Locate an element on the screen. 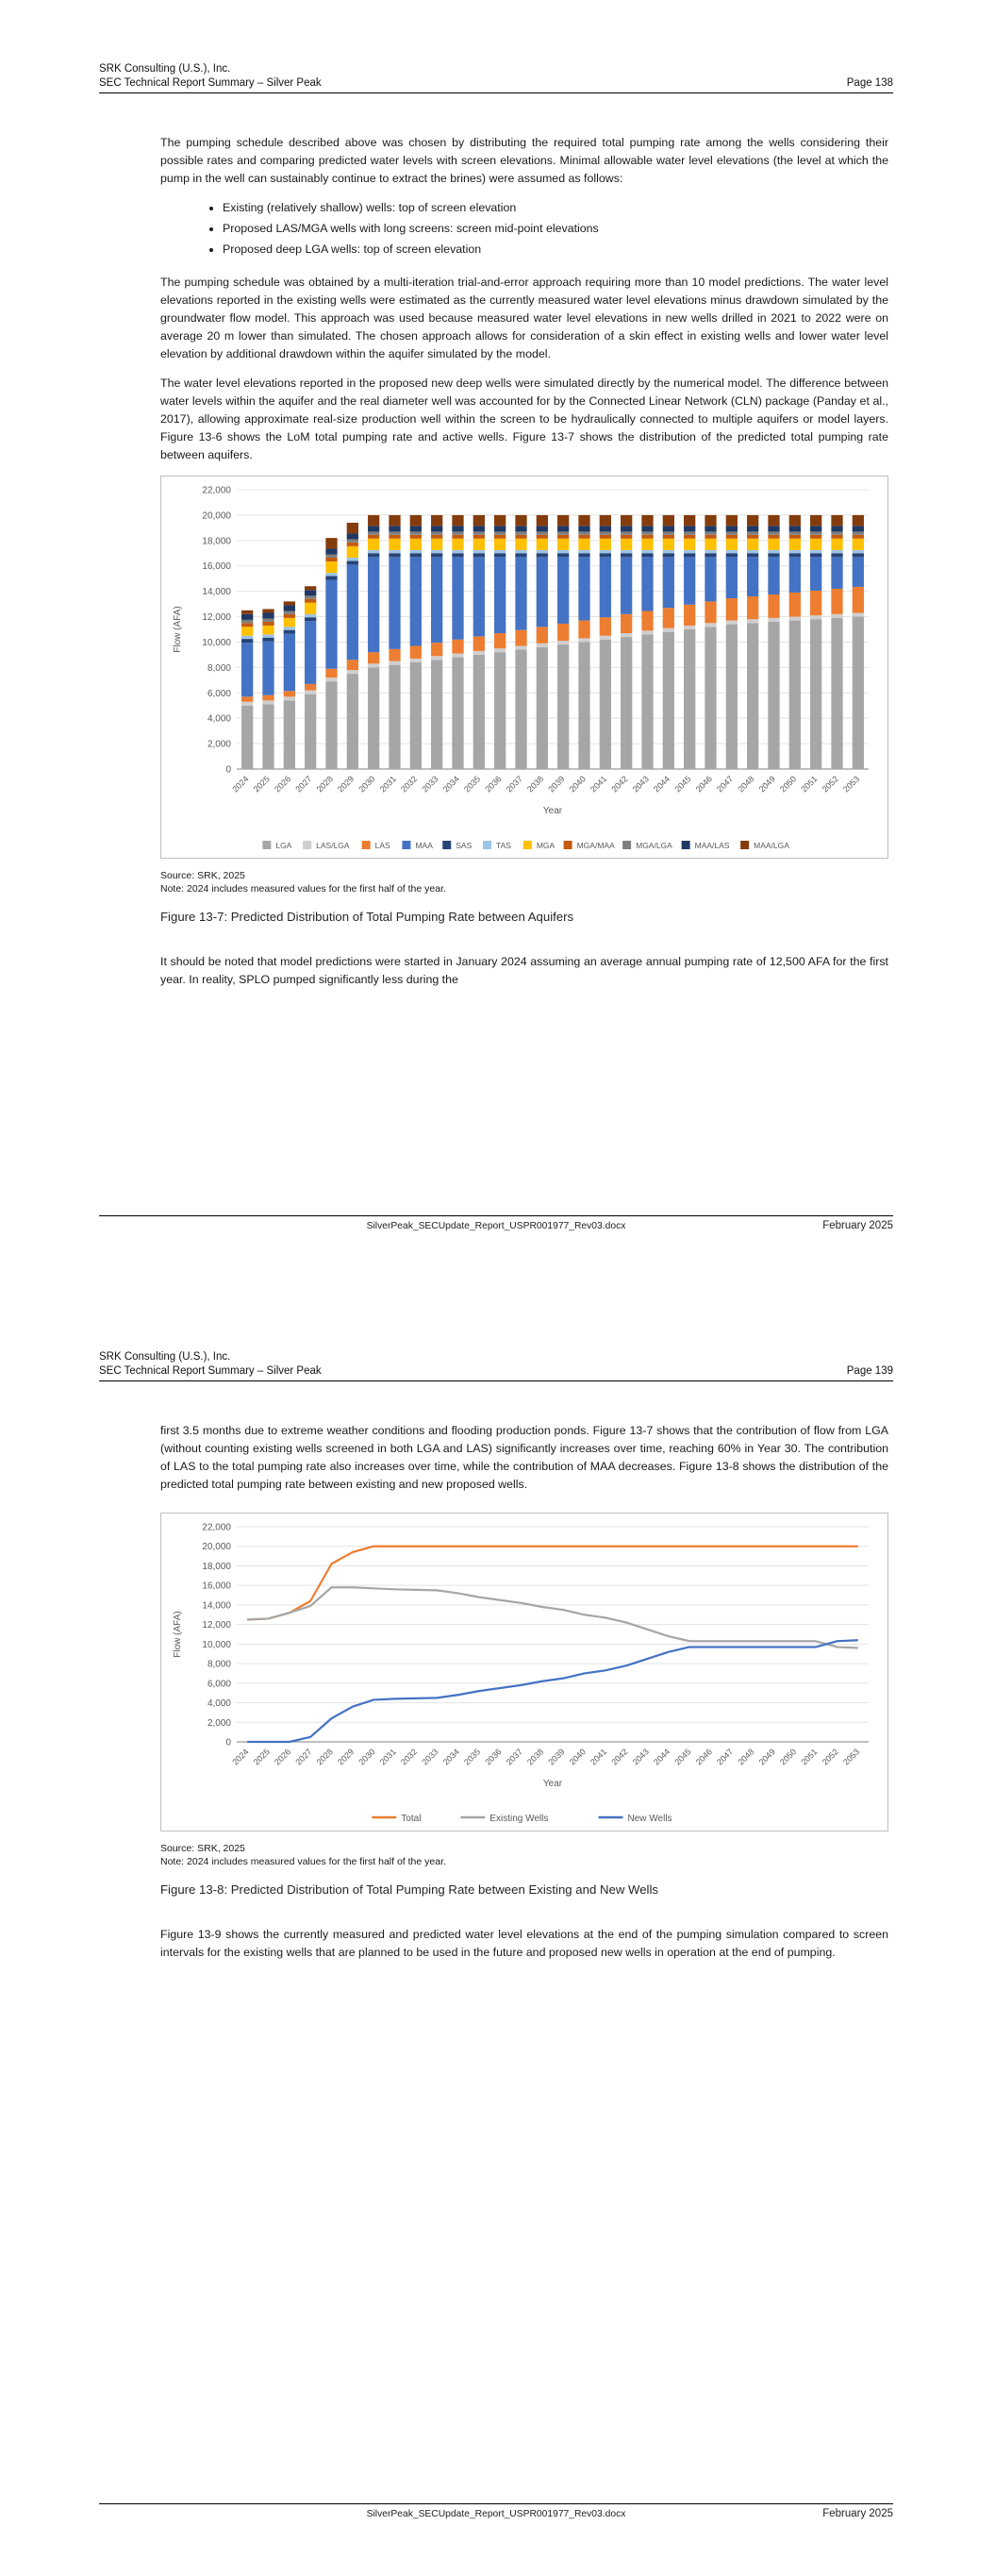  svg-text: 22,000 is located at coordinates (216, 491).